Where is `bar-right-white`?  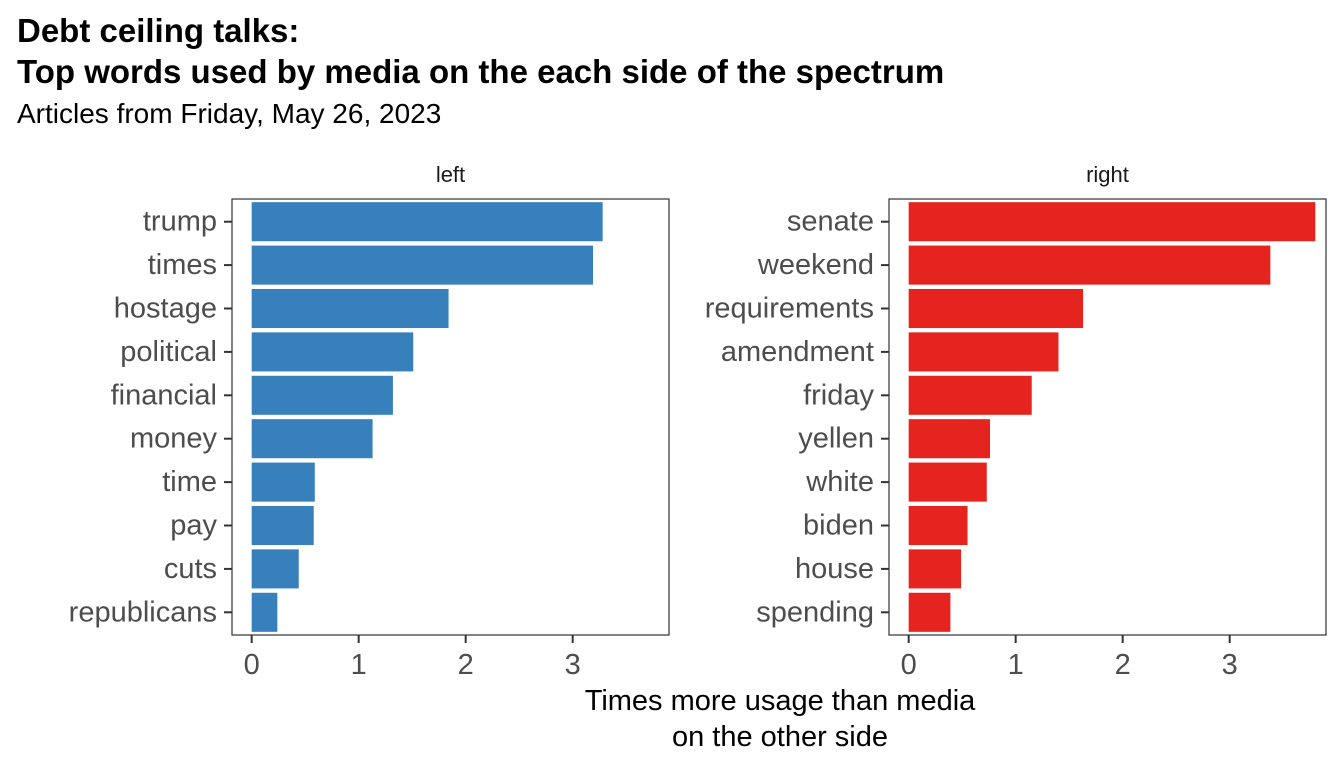 bar-right-white is located at coordinates (947, 482).